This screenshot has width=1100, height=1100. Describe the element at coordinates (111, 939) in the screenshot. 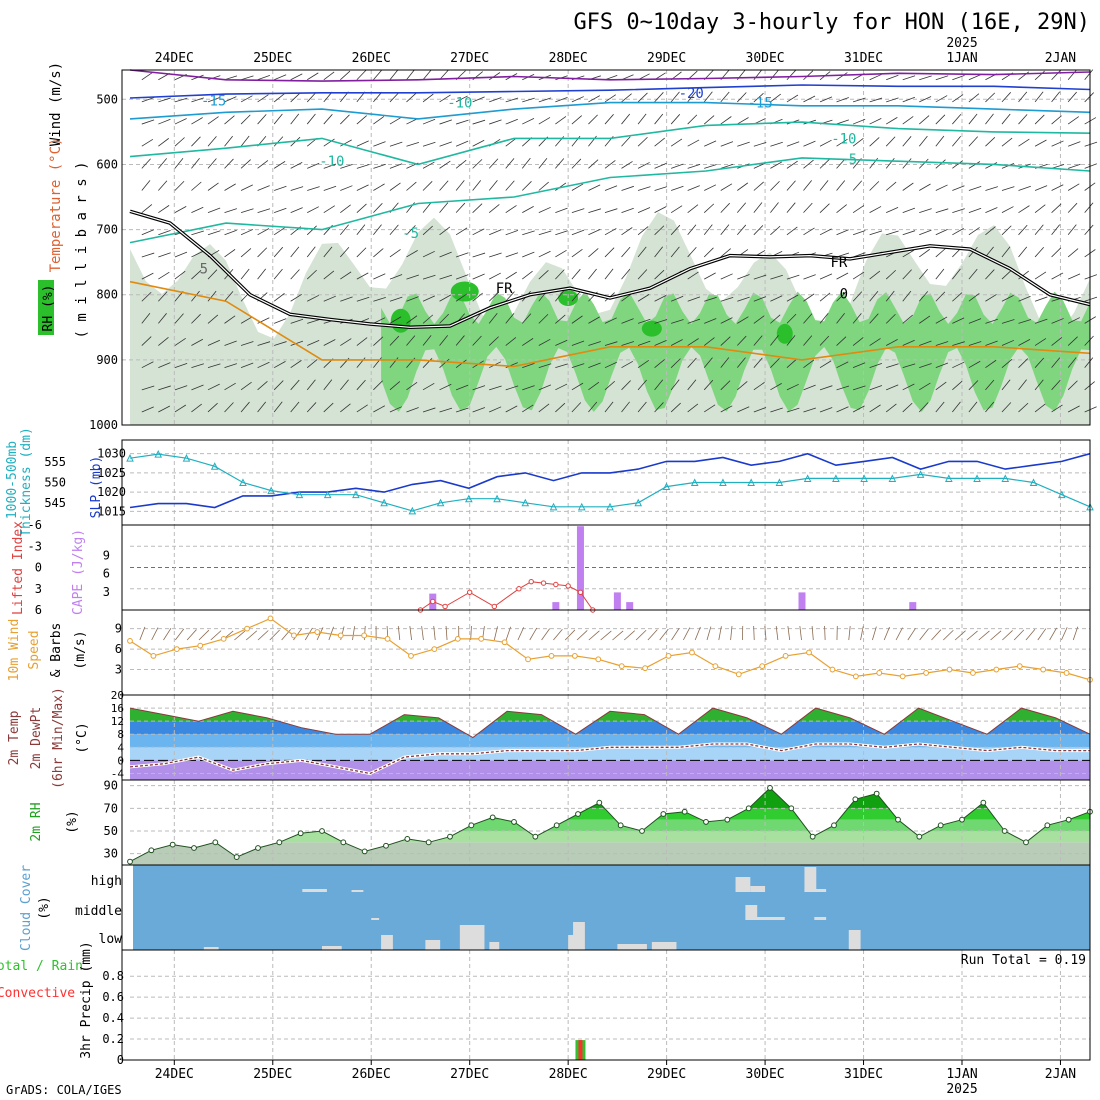

I see `cloud-ytick-2: low` at that location.